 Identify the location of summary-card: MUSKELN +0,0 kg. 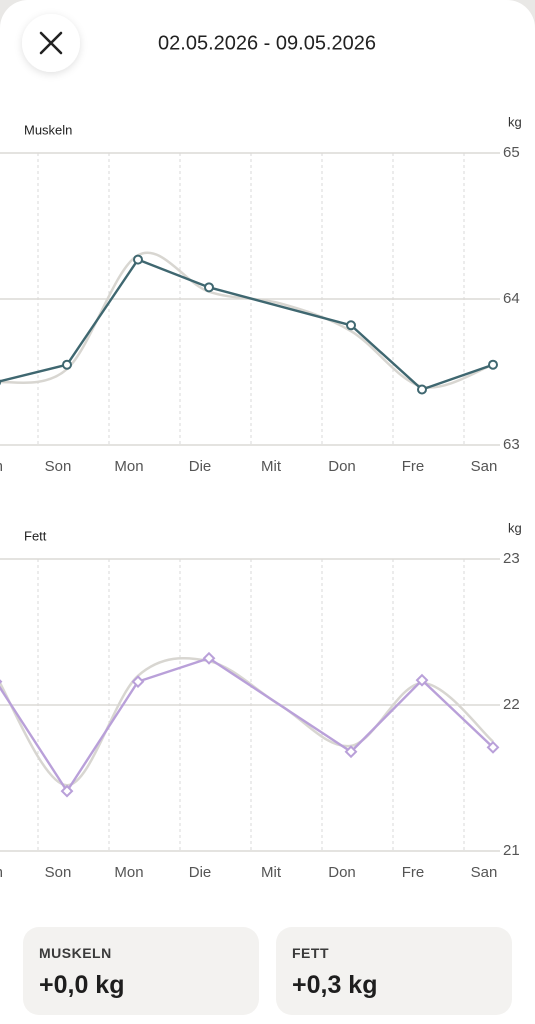
(141, 971).